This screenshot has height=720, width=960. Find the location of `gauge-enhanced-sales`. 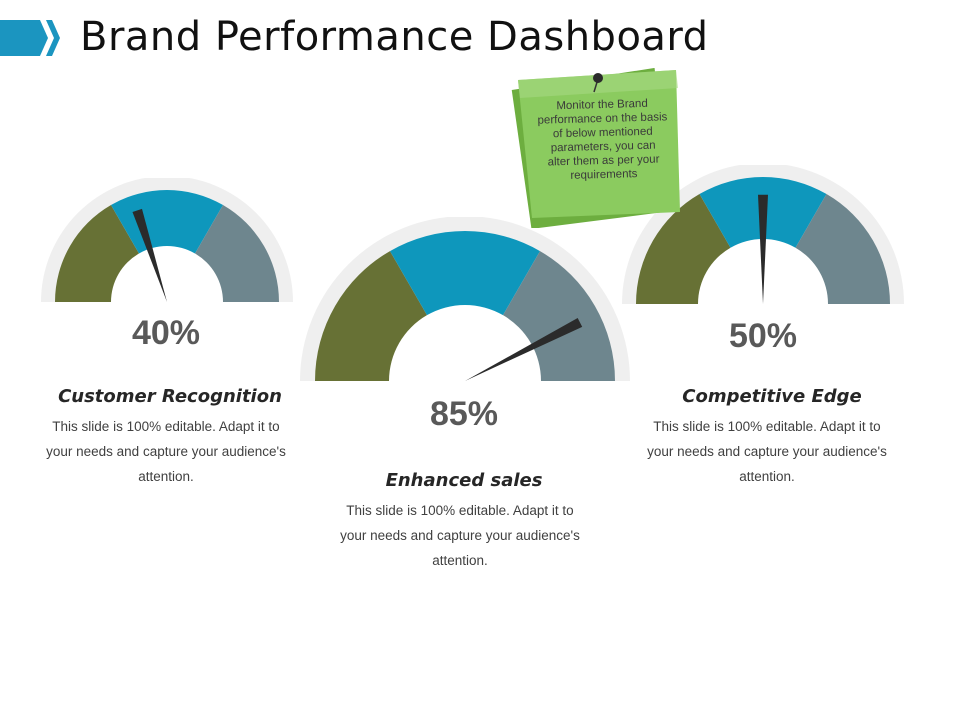

gauge-enhanced-sales is located at coordinates (465, 299).